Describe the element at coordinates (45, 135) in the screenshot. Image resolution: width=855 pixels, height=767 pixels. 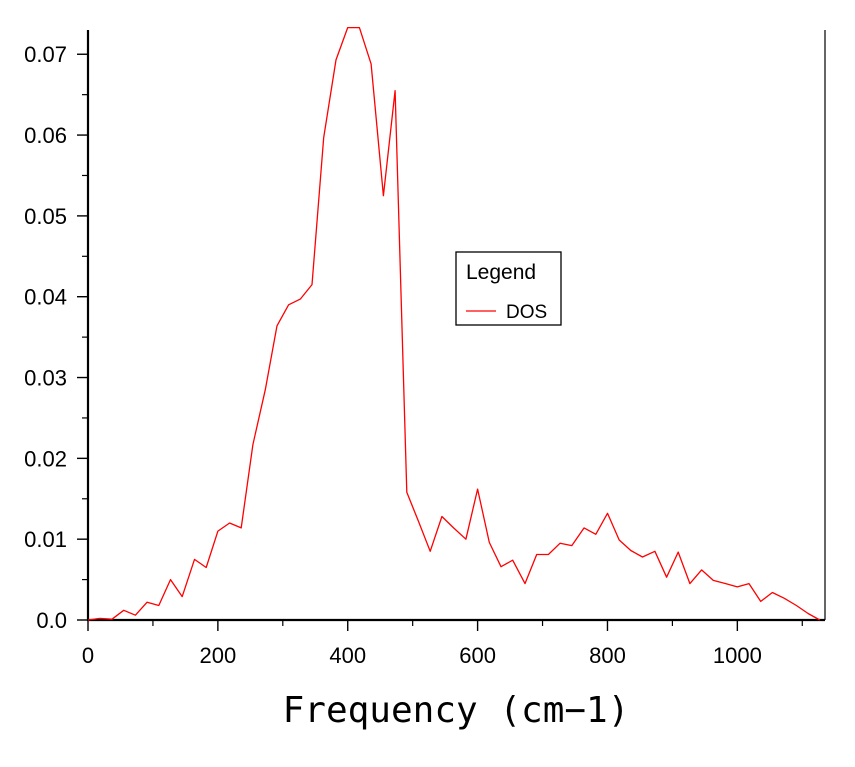
I see `y-tick-label: 0.06` at that location.